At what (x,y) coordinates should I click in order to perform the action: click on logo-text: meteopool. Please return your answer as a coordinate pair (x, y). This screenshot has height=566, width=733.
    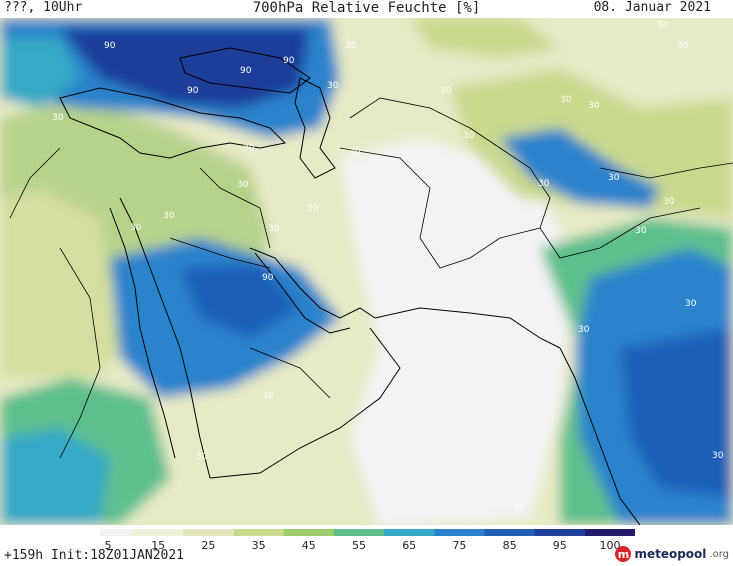
    Looking at the image, I should click on (670, 554).